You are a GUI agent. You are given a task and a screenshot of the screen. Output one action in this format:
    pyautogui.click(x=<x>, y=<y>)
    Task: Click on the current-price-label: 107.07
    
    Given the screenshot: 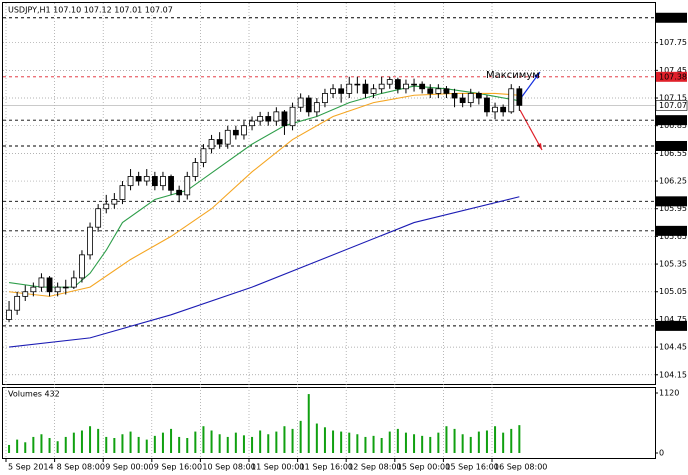 What is the action you would take?
    pyautogui.click(x=673, y=105)
    